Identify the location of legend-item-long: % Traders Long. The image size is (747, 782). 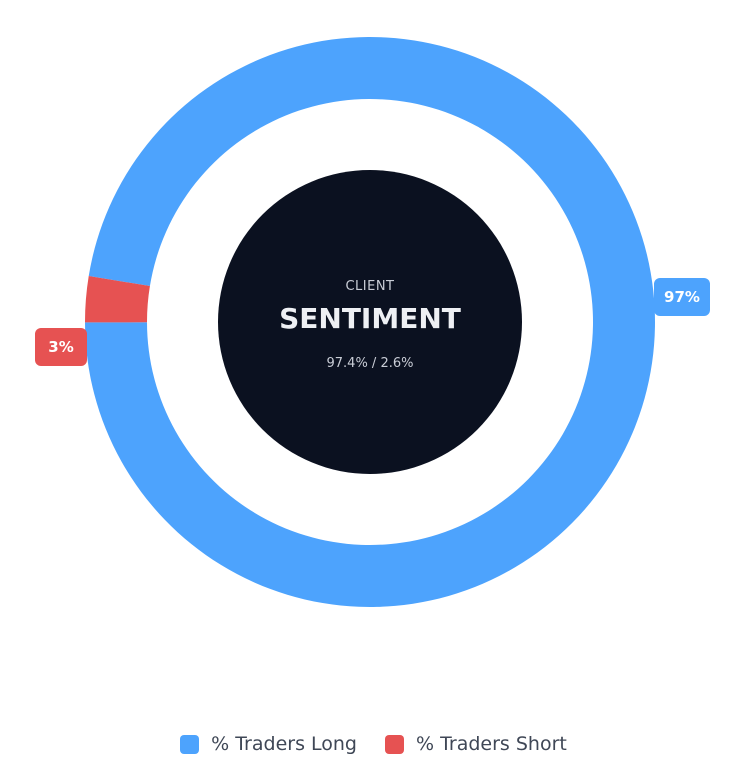
(268, 744).